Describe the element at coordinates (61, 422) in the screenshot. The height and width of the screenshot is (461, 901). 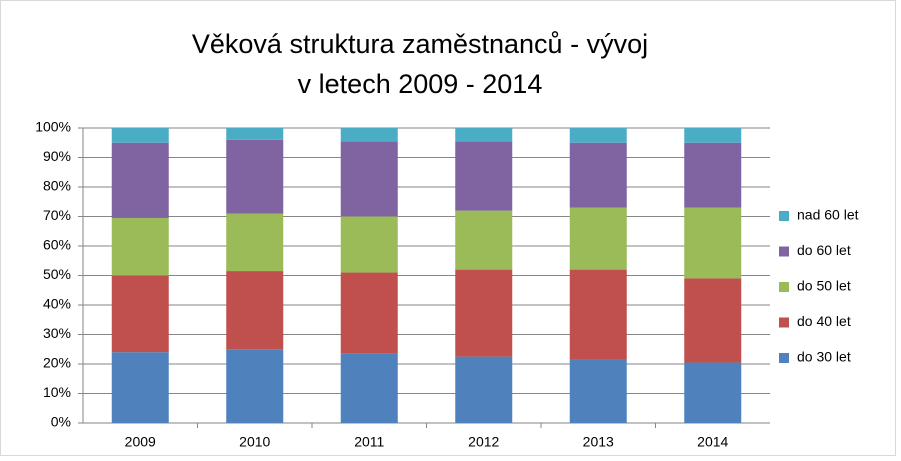
I see `y-tick-label: 0%` at that location.